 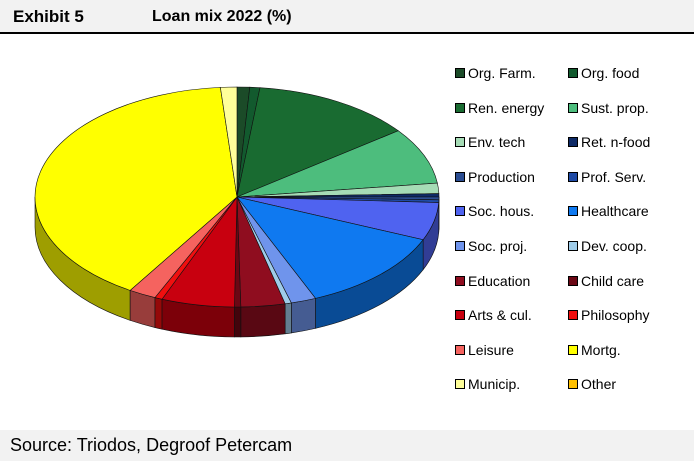 What do you see at coordinates (506, 107) in the screenshot?
I see `legend-label: Ren. energy` at bounding box center [506, 107].